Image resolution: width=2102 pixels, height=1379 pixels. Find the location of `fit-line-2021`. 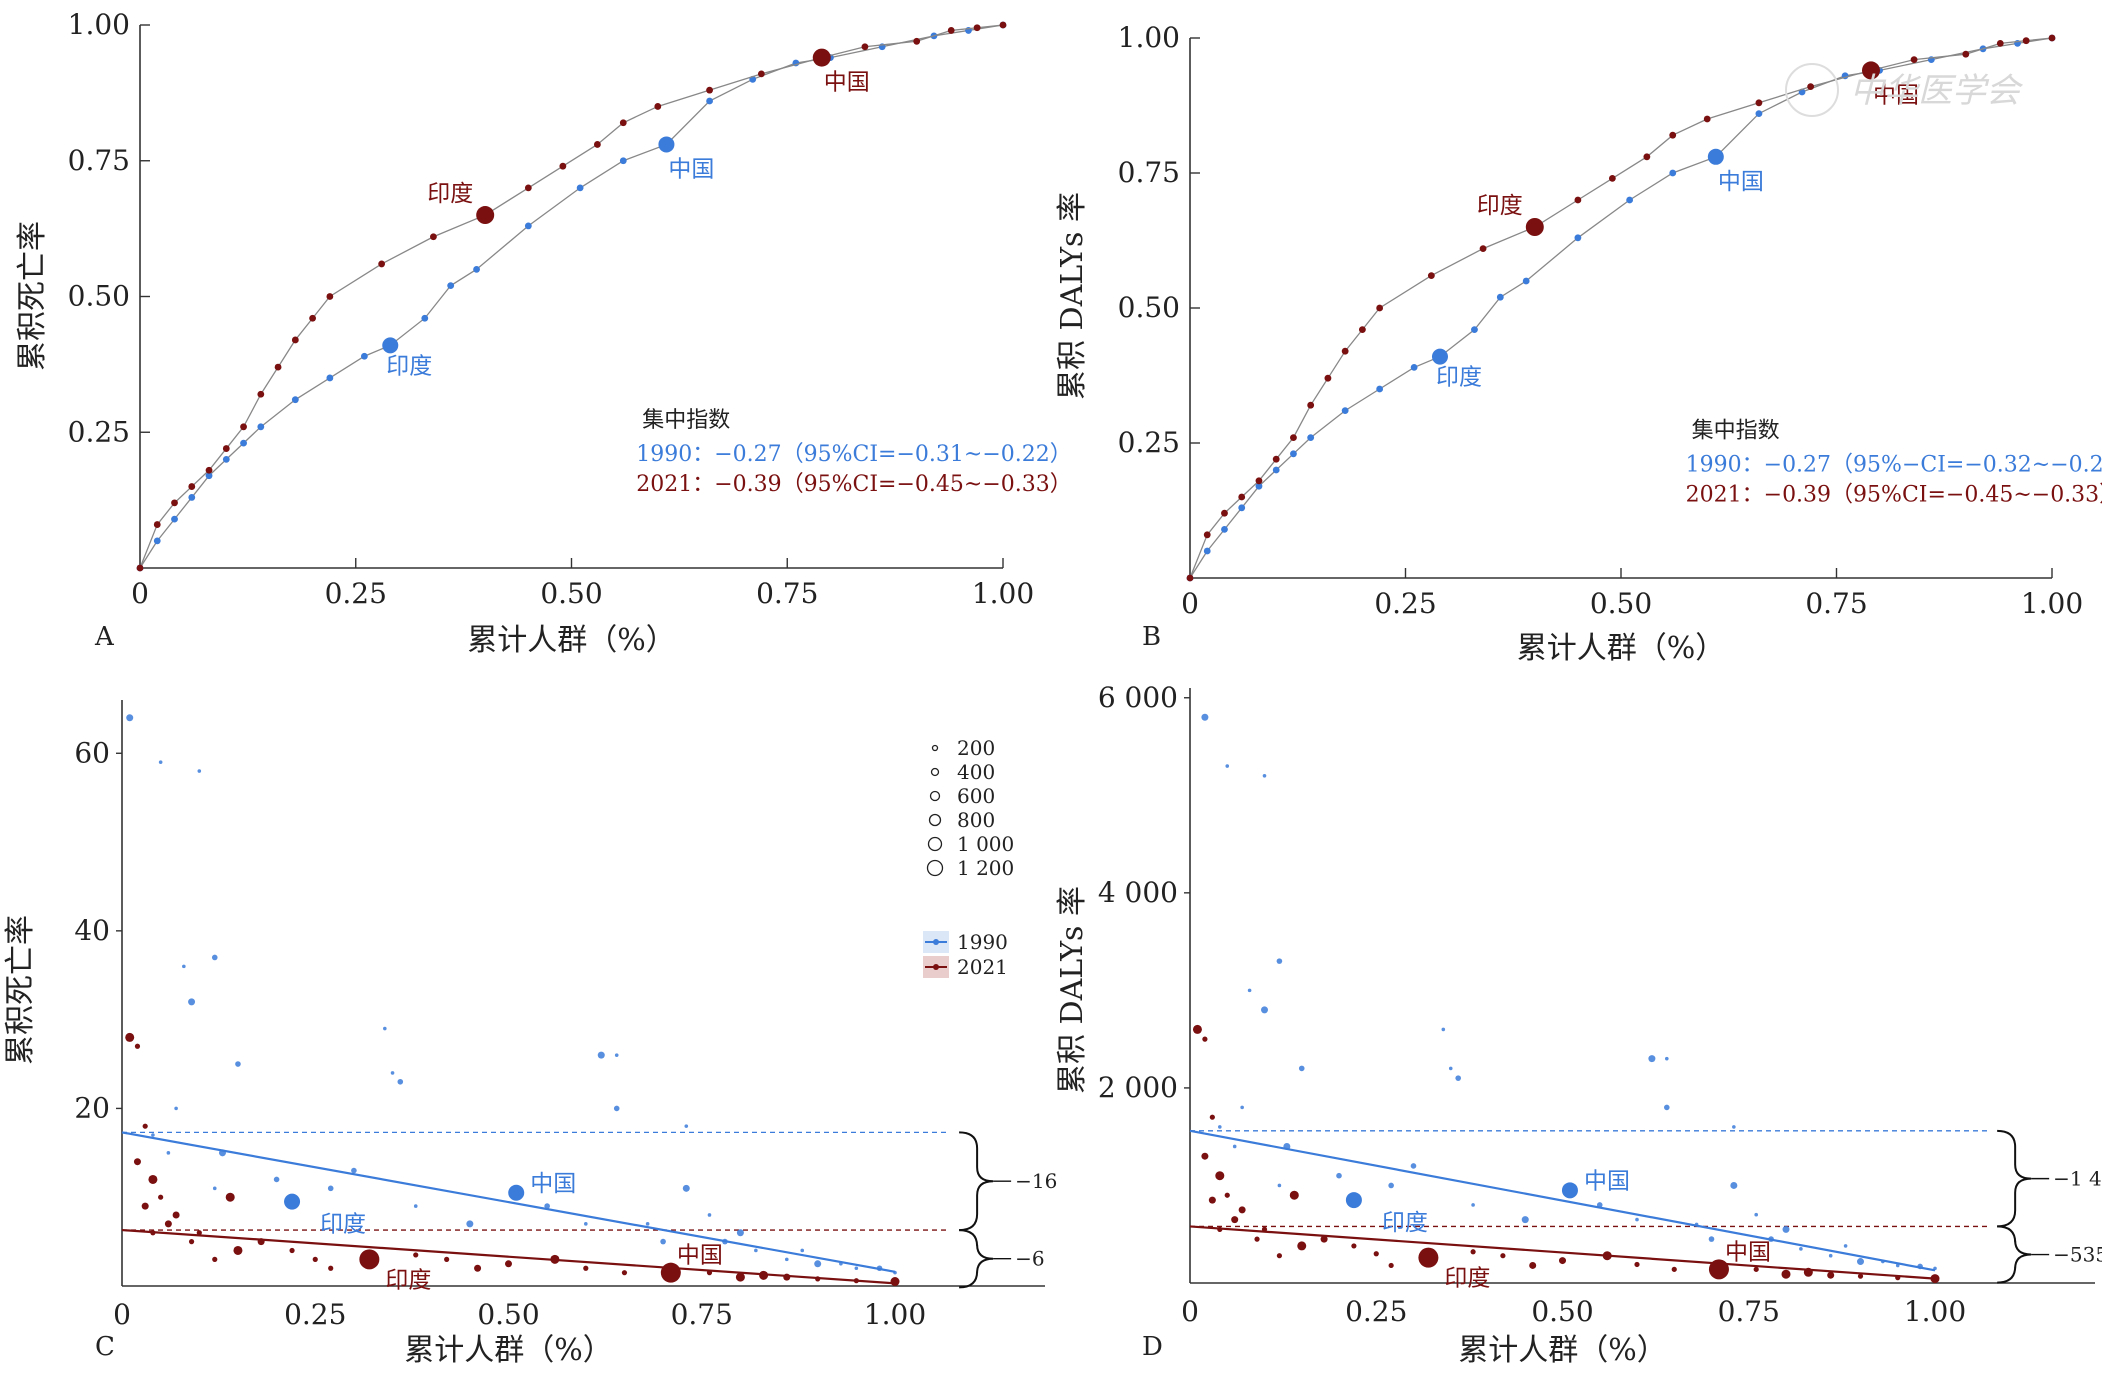

fit-line-2021 is located at coordinates (1562, 1252).